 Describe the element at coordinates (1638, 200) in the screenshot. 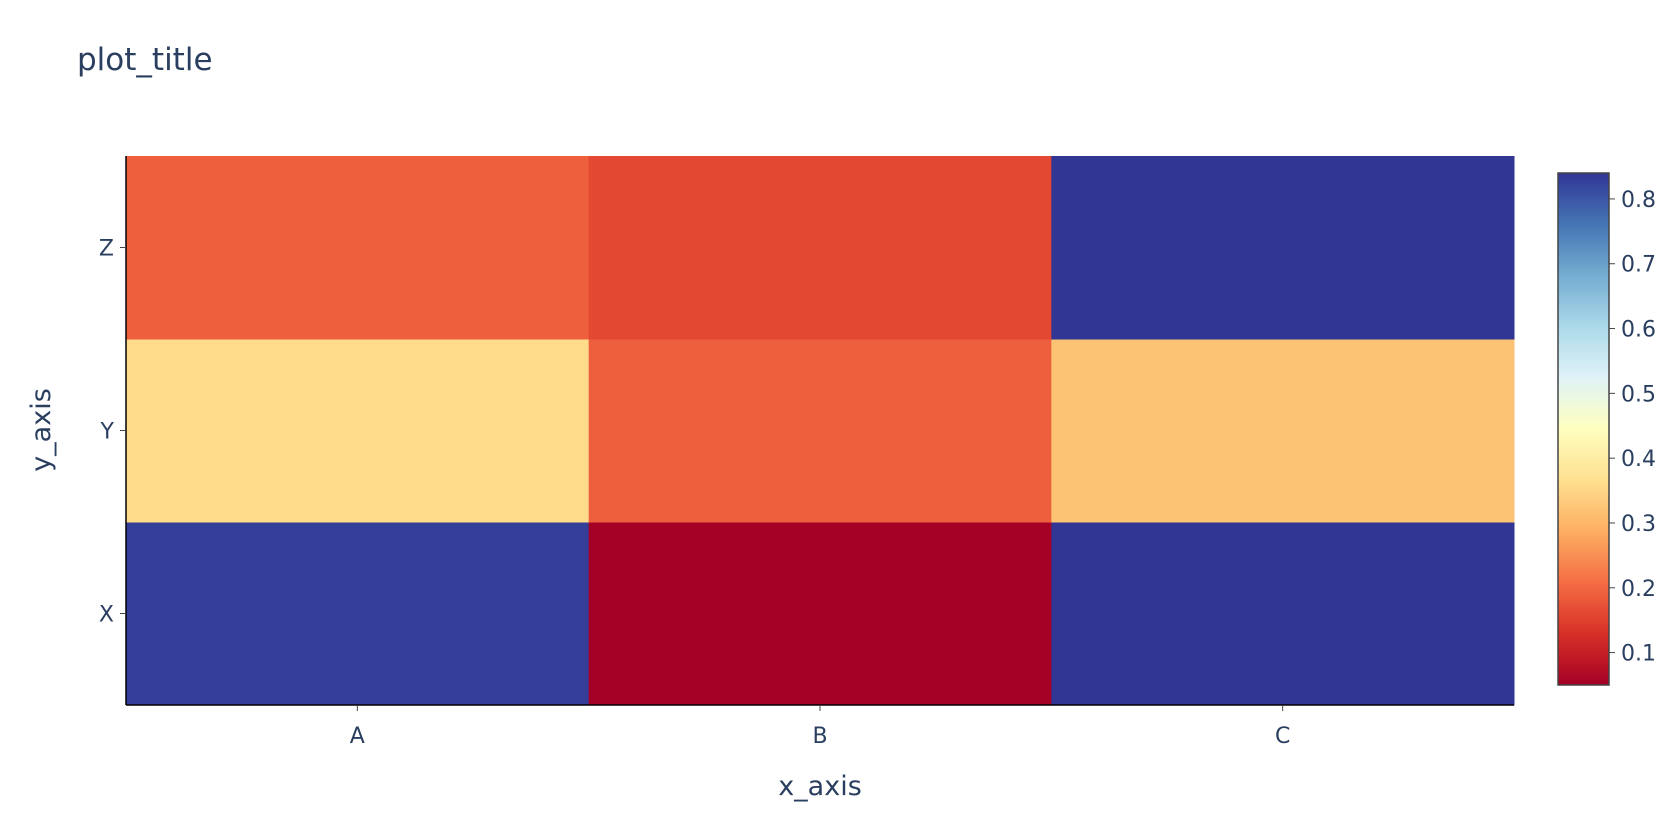

I see `colorbar-tick-label: 0.8` at that location.